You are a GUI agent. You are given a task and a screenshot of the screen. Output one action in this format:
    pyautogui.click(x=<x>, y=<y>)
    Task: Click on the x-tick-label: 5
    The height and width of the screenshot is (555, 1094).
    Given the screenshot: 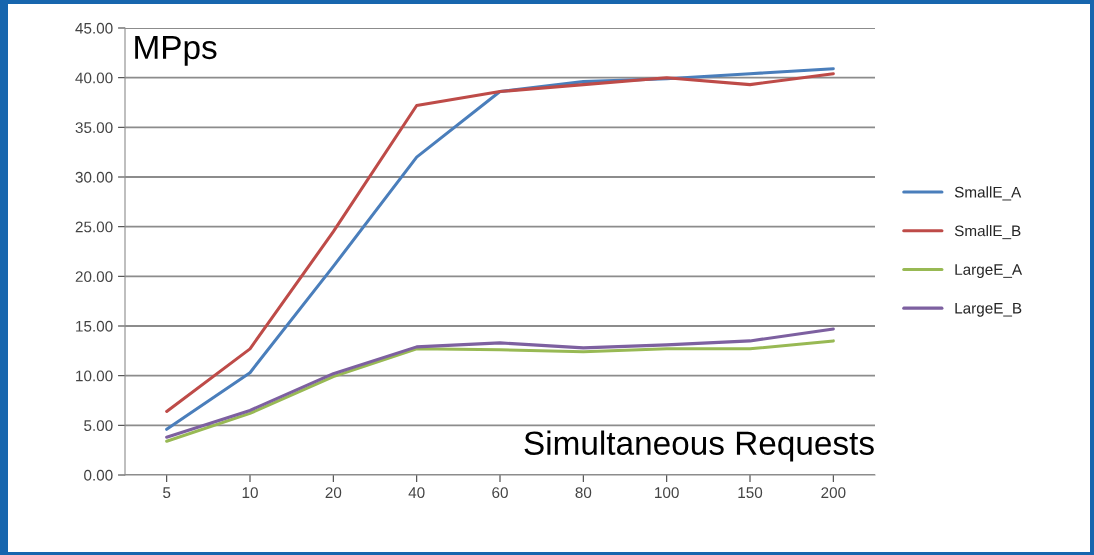 What is the action you would take?
    pyautogui.click(x=167, y=493)
    